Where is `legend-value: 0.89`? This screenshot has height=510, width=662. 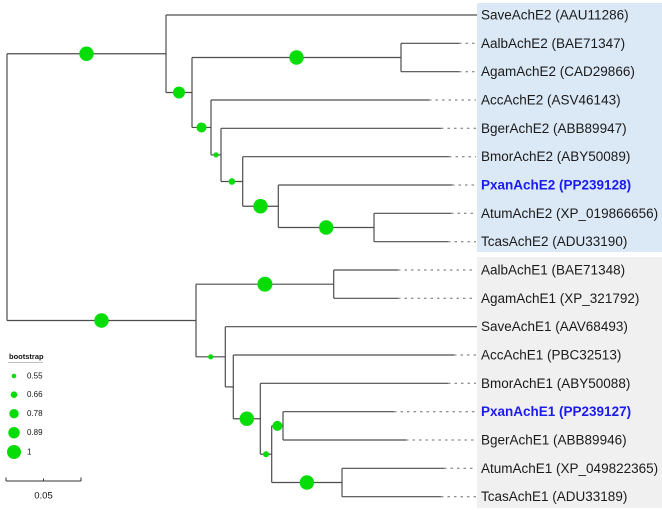
legend-value: 0.89 is located at coordinates (35, 432).